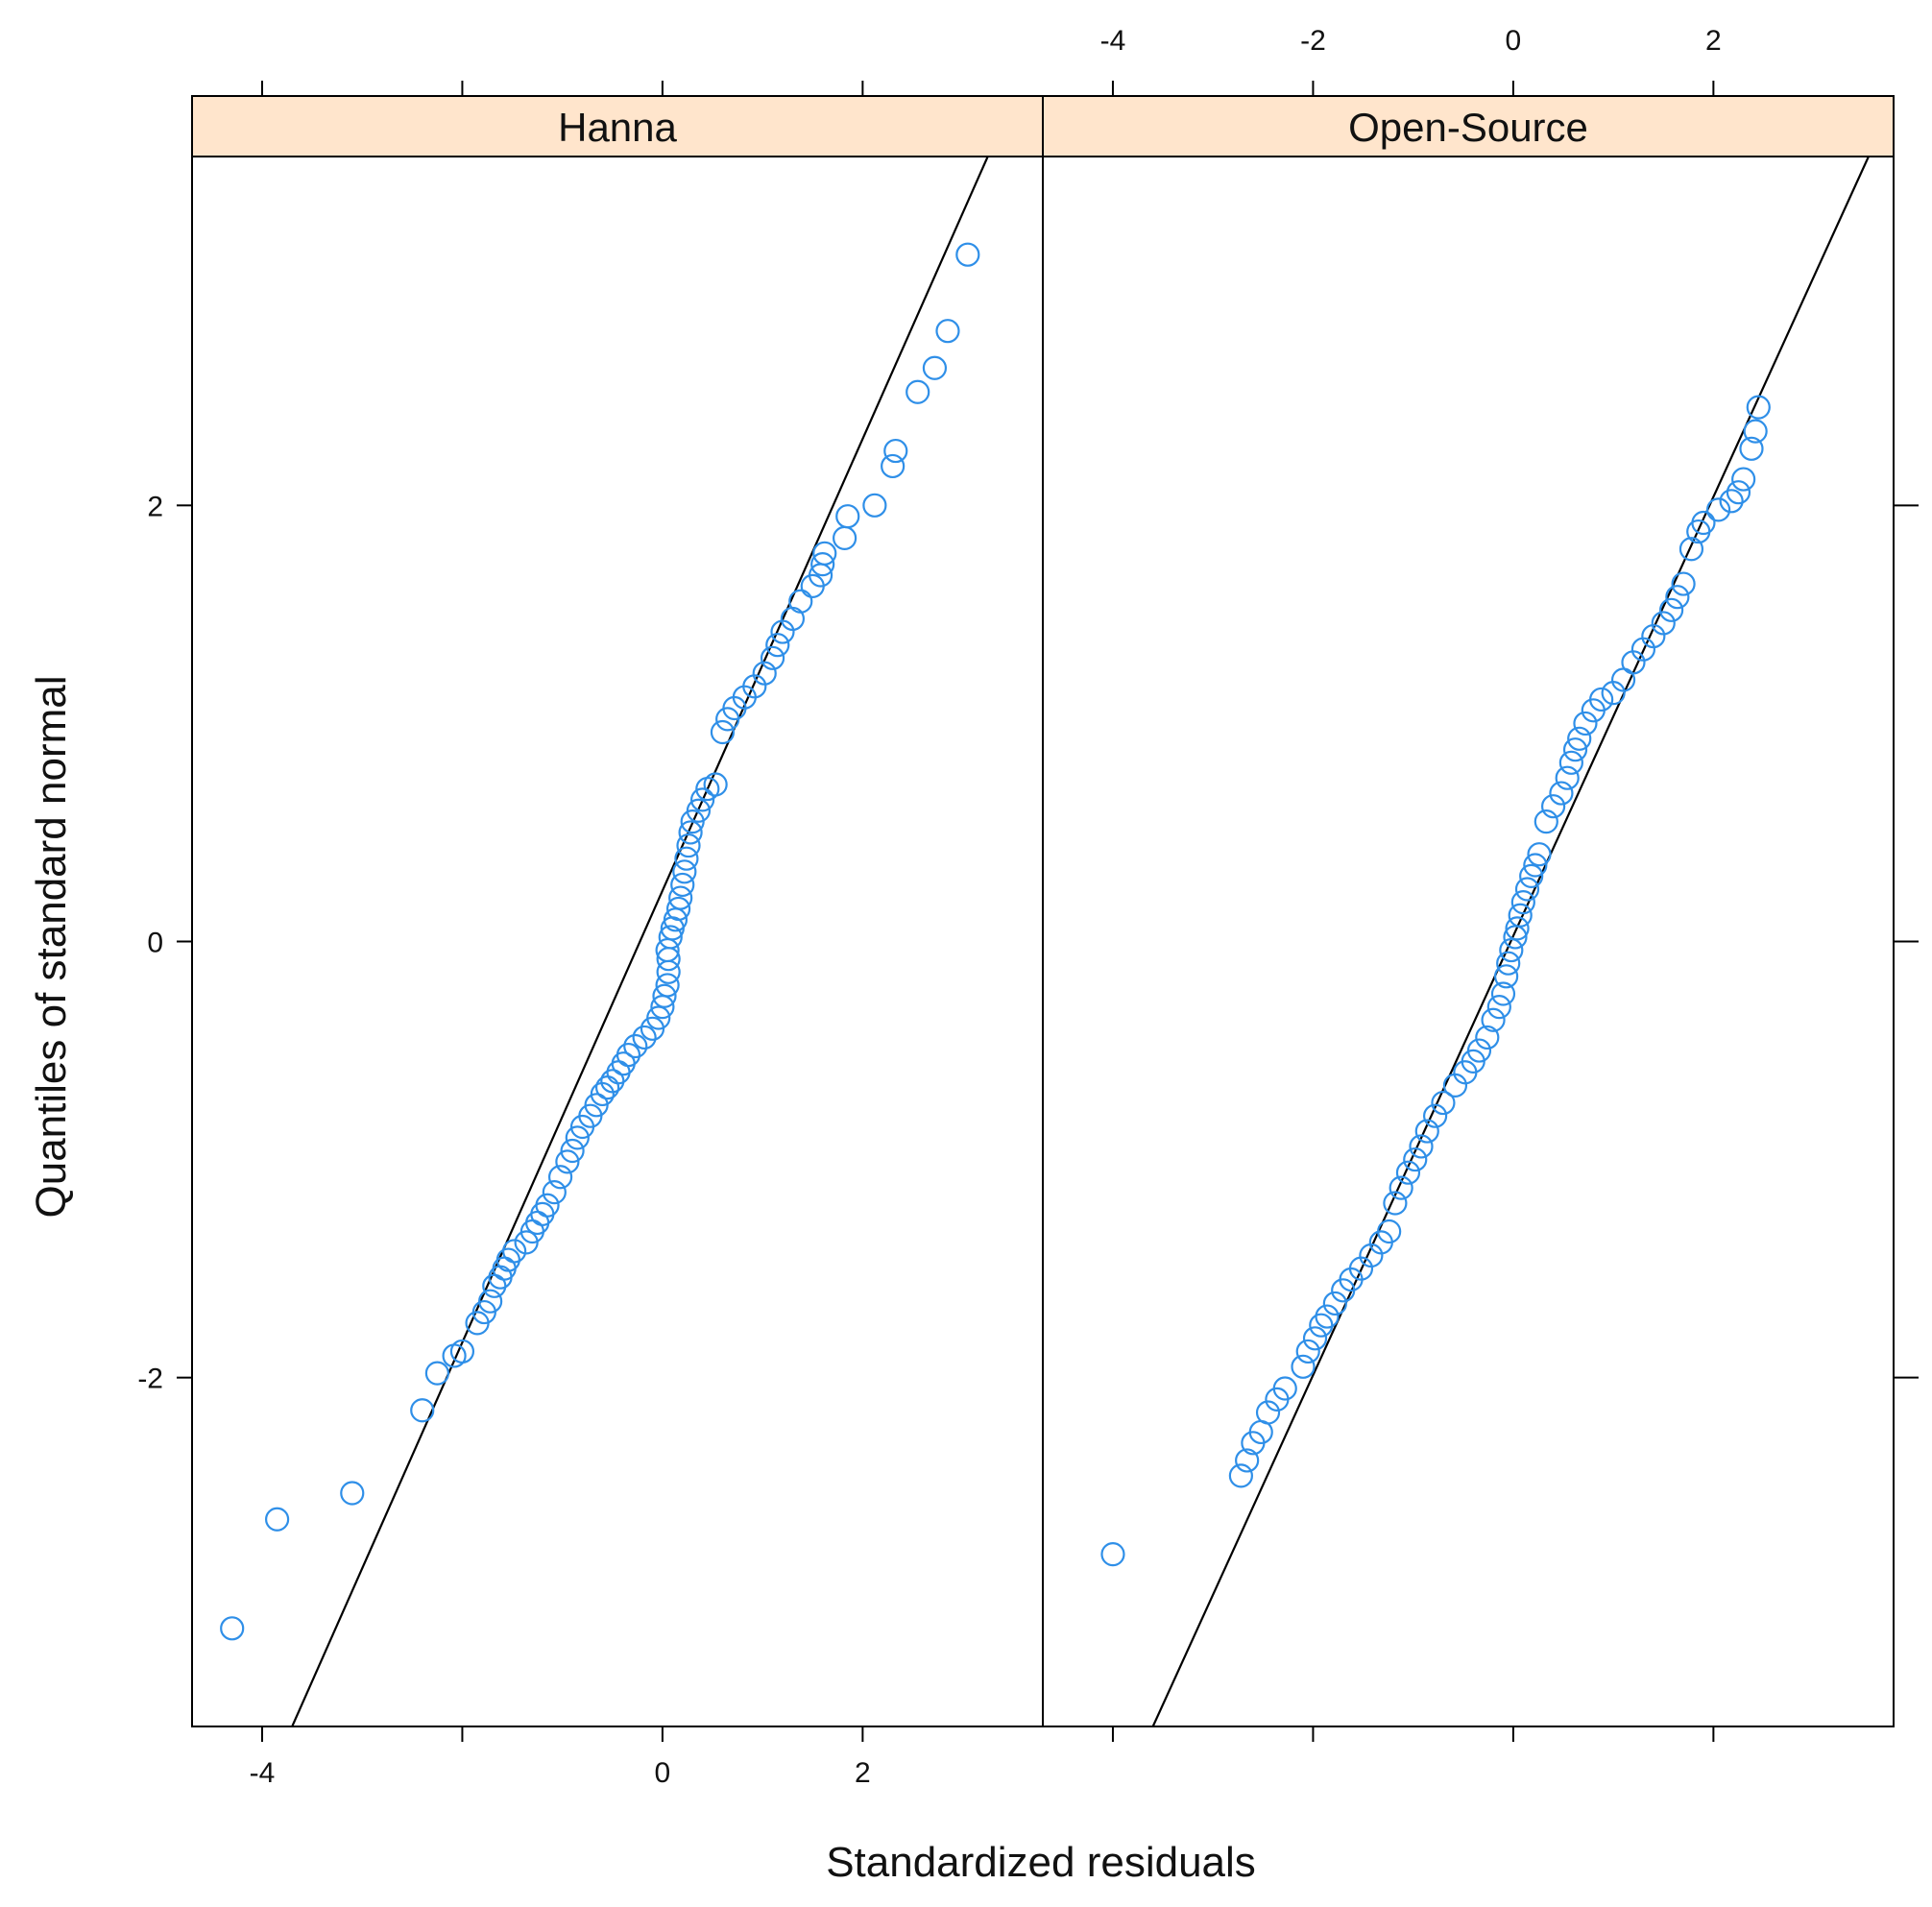 This screenshot has height=1907, width=1932. I want to click on y-axis-label: Quantiles of standard normal, so click(51, 948).